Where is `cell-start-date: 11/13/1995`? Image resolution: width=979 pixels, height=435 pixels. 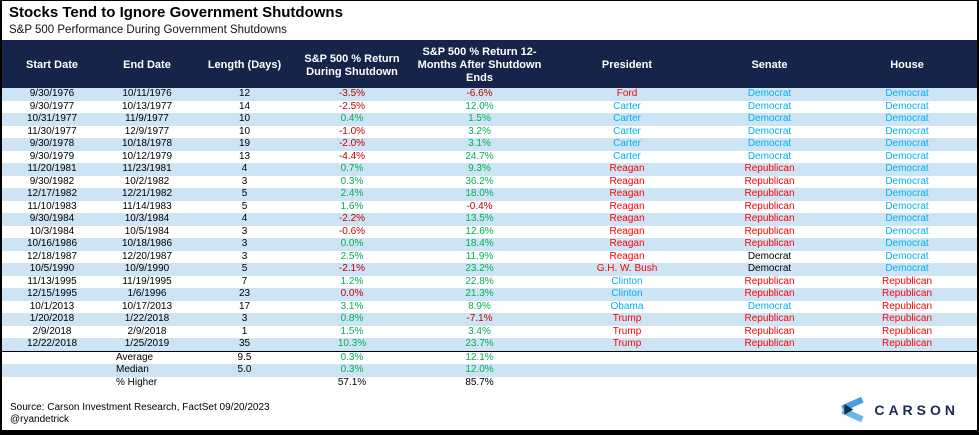
cell-start-date: 11/13/1995 is located at coordinates (52, 281).